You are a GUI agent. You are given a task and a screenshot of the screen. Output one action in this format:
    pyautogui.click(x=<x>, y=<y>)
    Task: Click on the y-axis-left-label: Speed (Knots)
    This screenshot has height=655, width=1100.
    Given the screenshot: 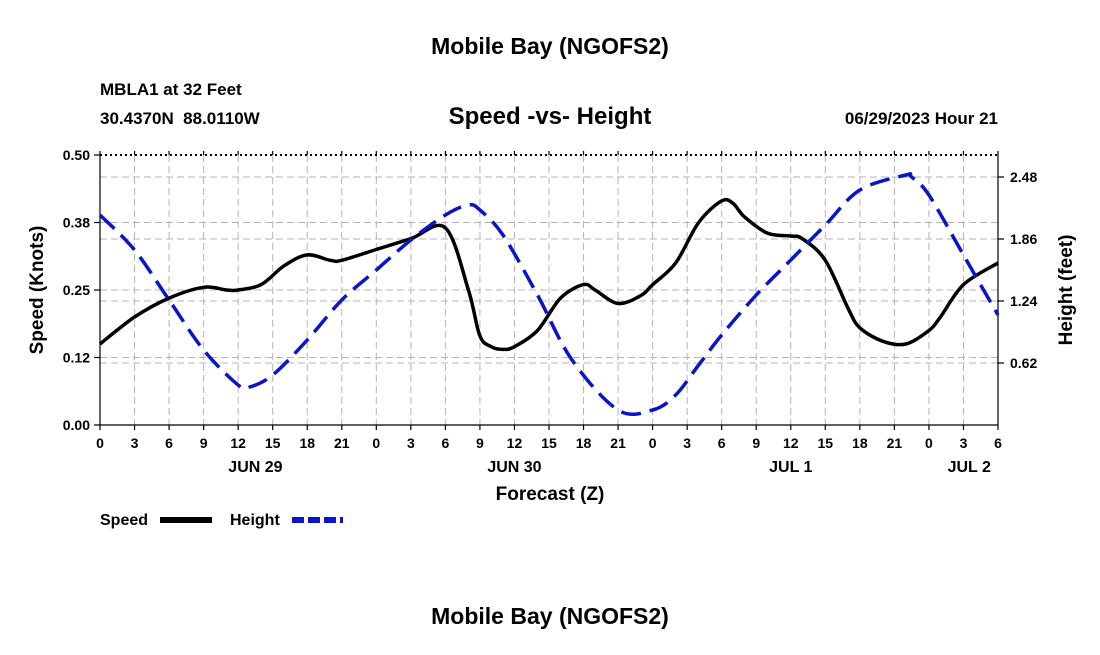 What is the action you would take?
    pyautogui.click(x=37, y=290)
    